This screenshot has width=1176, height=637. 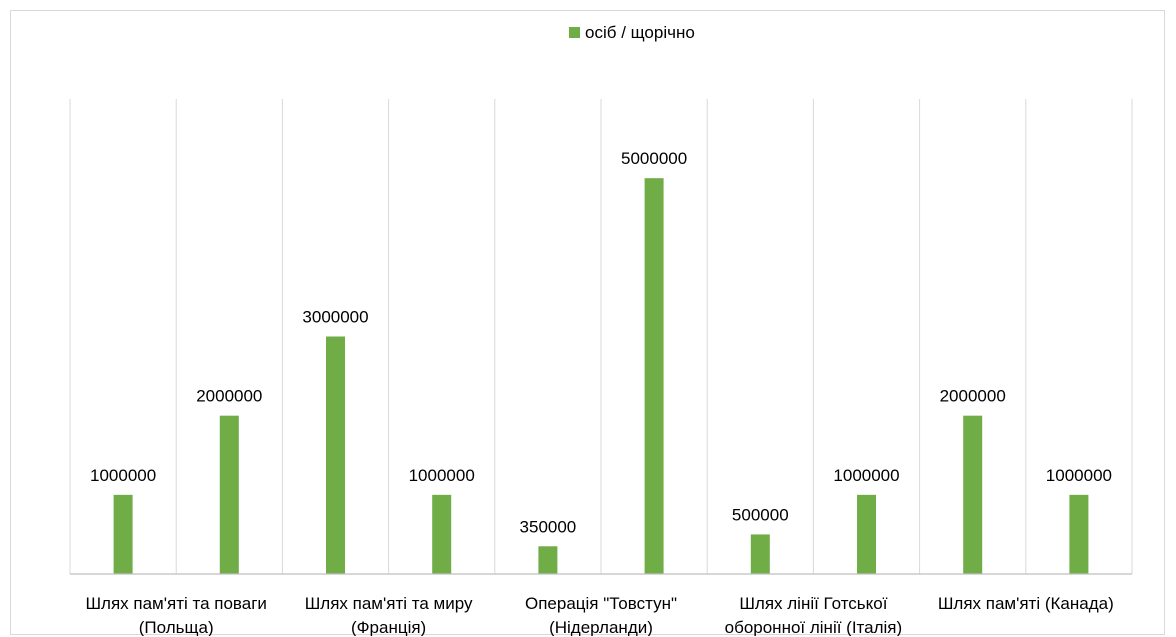 I want to click on category-label-line: оборонної лінії (Італія), so click(x=814, y=627).